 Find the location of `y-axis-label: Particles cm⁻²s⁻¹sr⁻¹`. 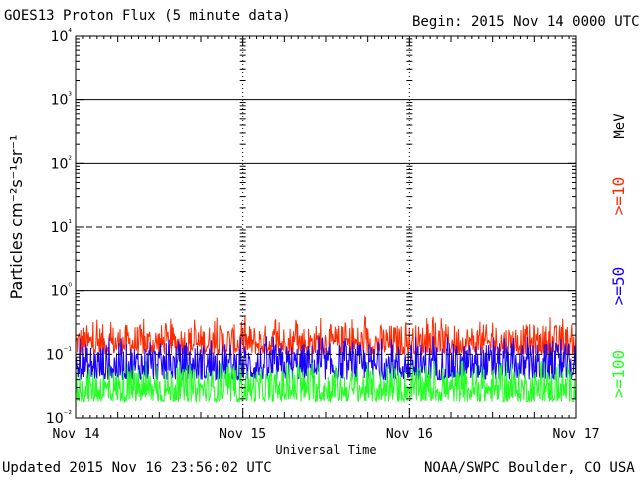

y-axis-label: Particles cm⁻²s⁻¹sr⁻¹ is located at coordinates (16, 217).